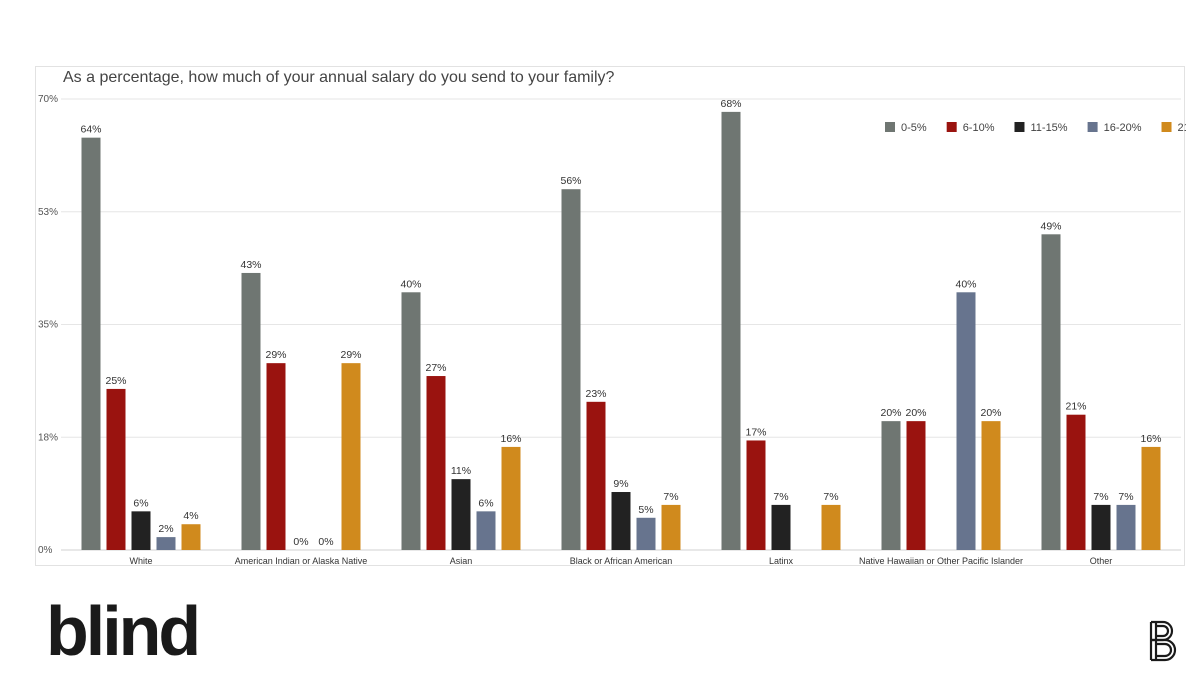 The image size is (1200, 675). I want to click on data-label: 27%, so click(435, 368).